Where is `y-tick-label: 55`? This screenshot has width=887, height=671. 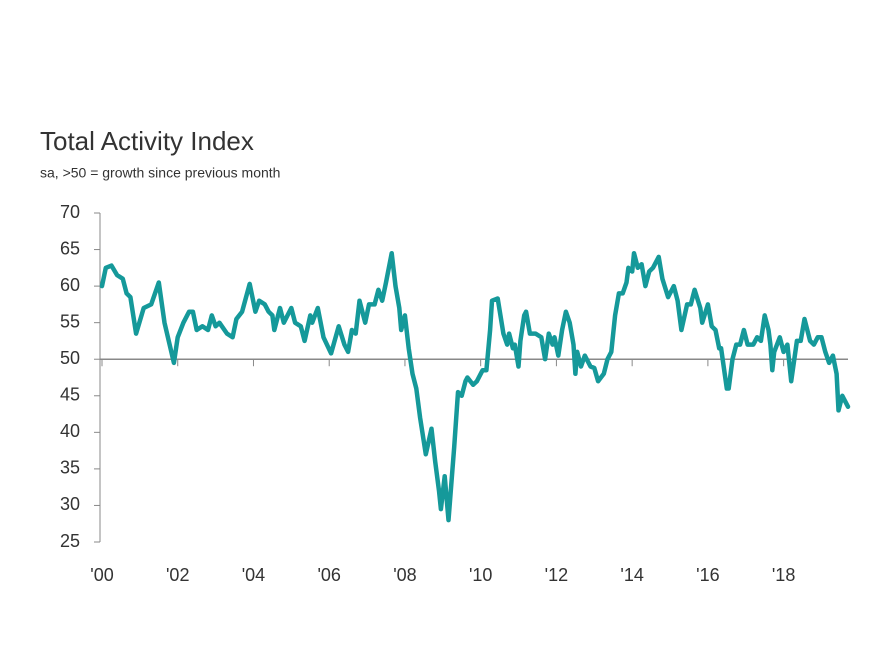 y-tick-label: 55 is located at coordinates (70, 321).